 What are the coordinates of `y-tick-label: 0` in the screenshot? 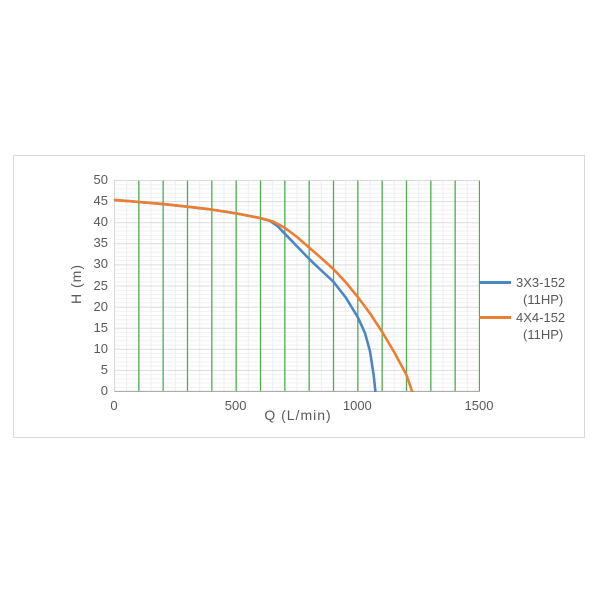 It's located at (104, 390).